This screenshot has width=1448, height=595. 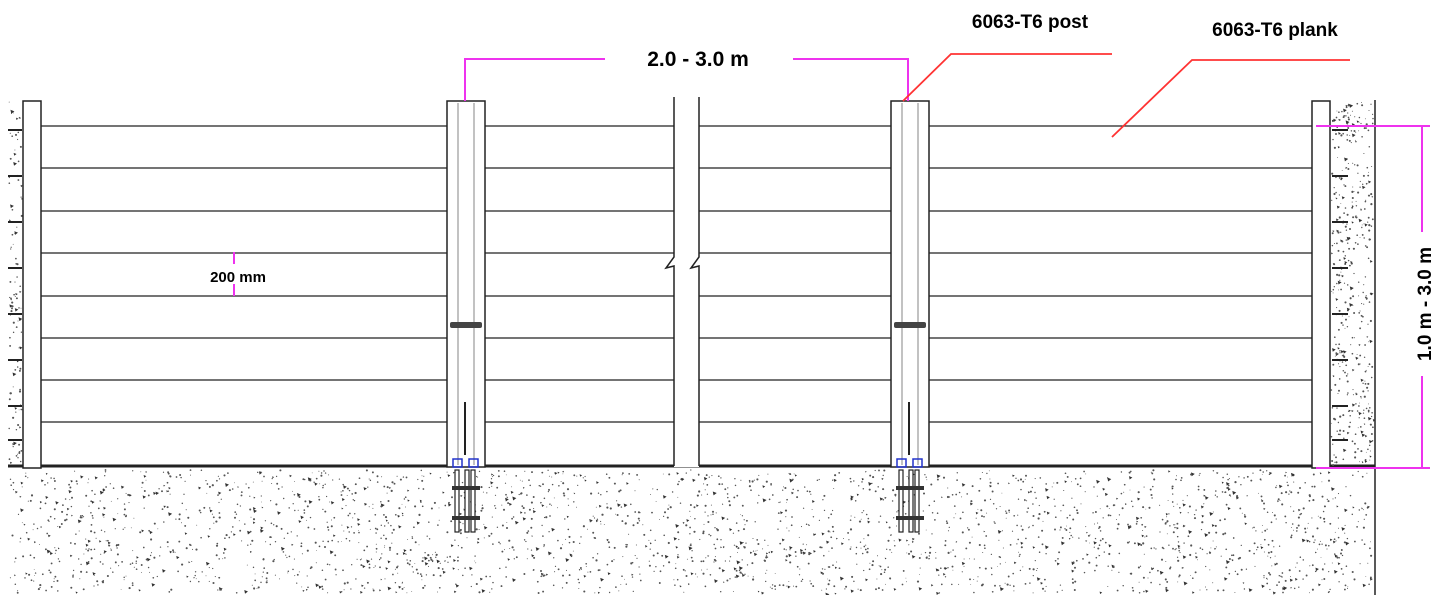 What do you see at coordinates (457, 501) in the screenshot?
I see `anchor-rod` at bounding box center [457, 501].